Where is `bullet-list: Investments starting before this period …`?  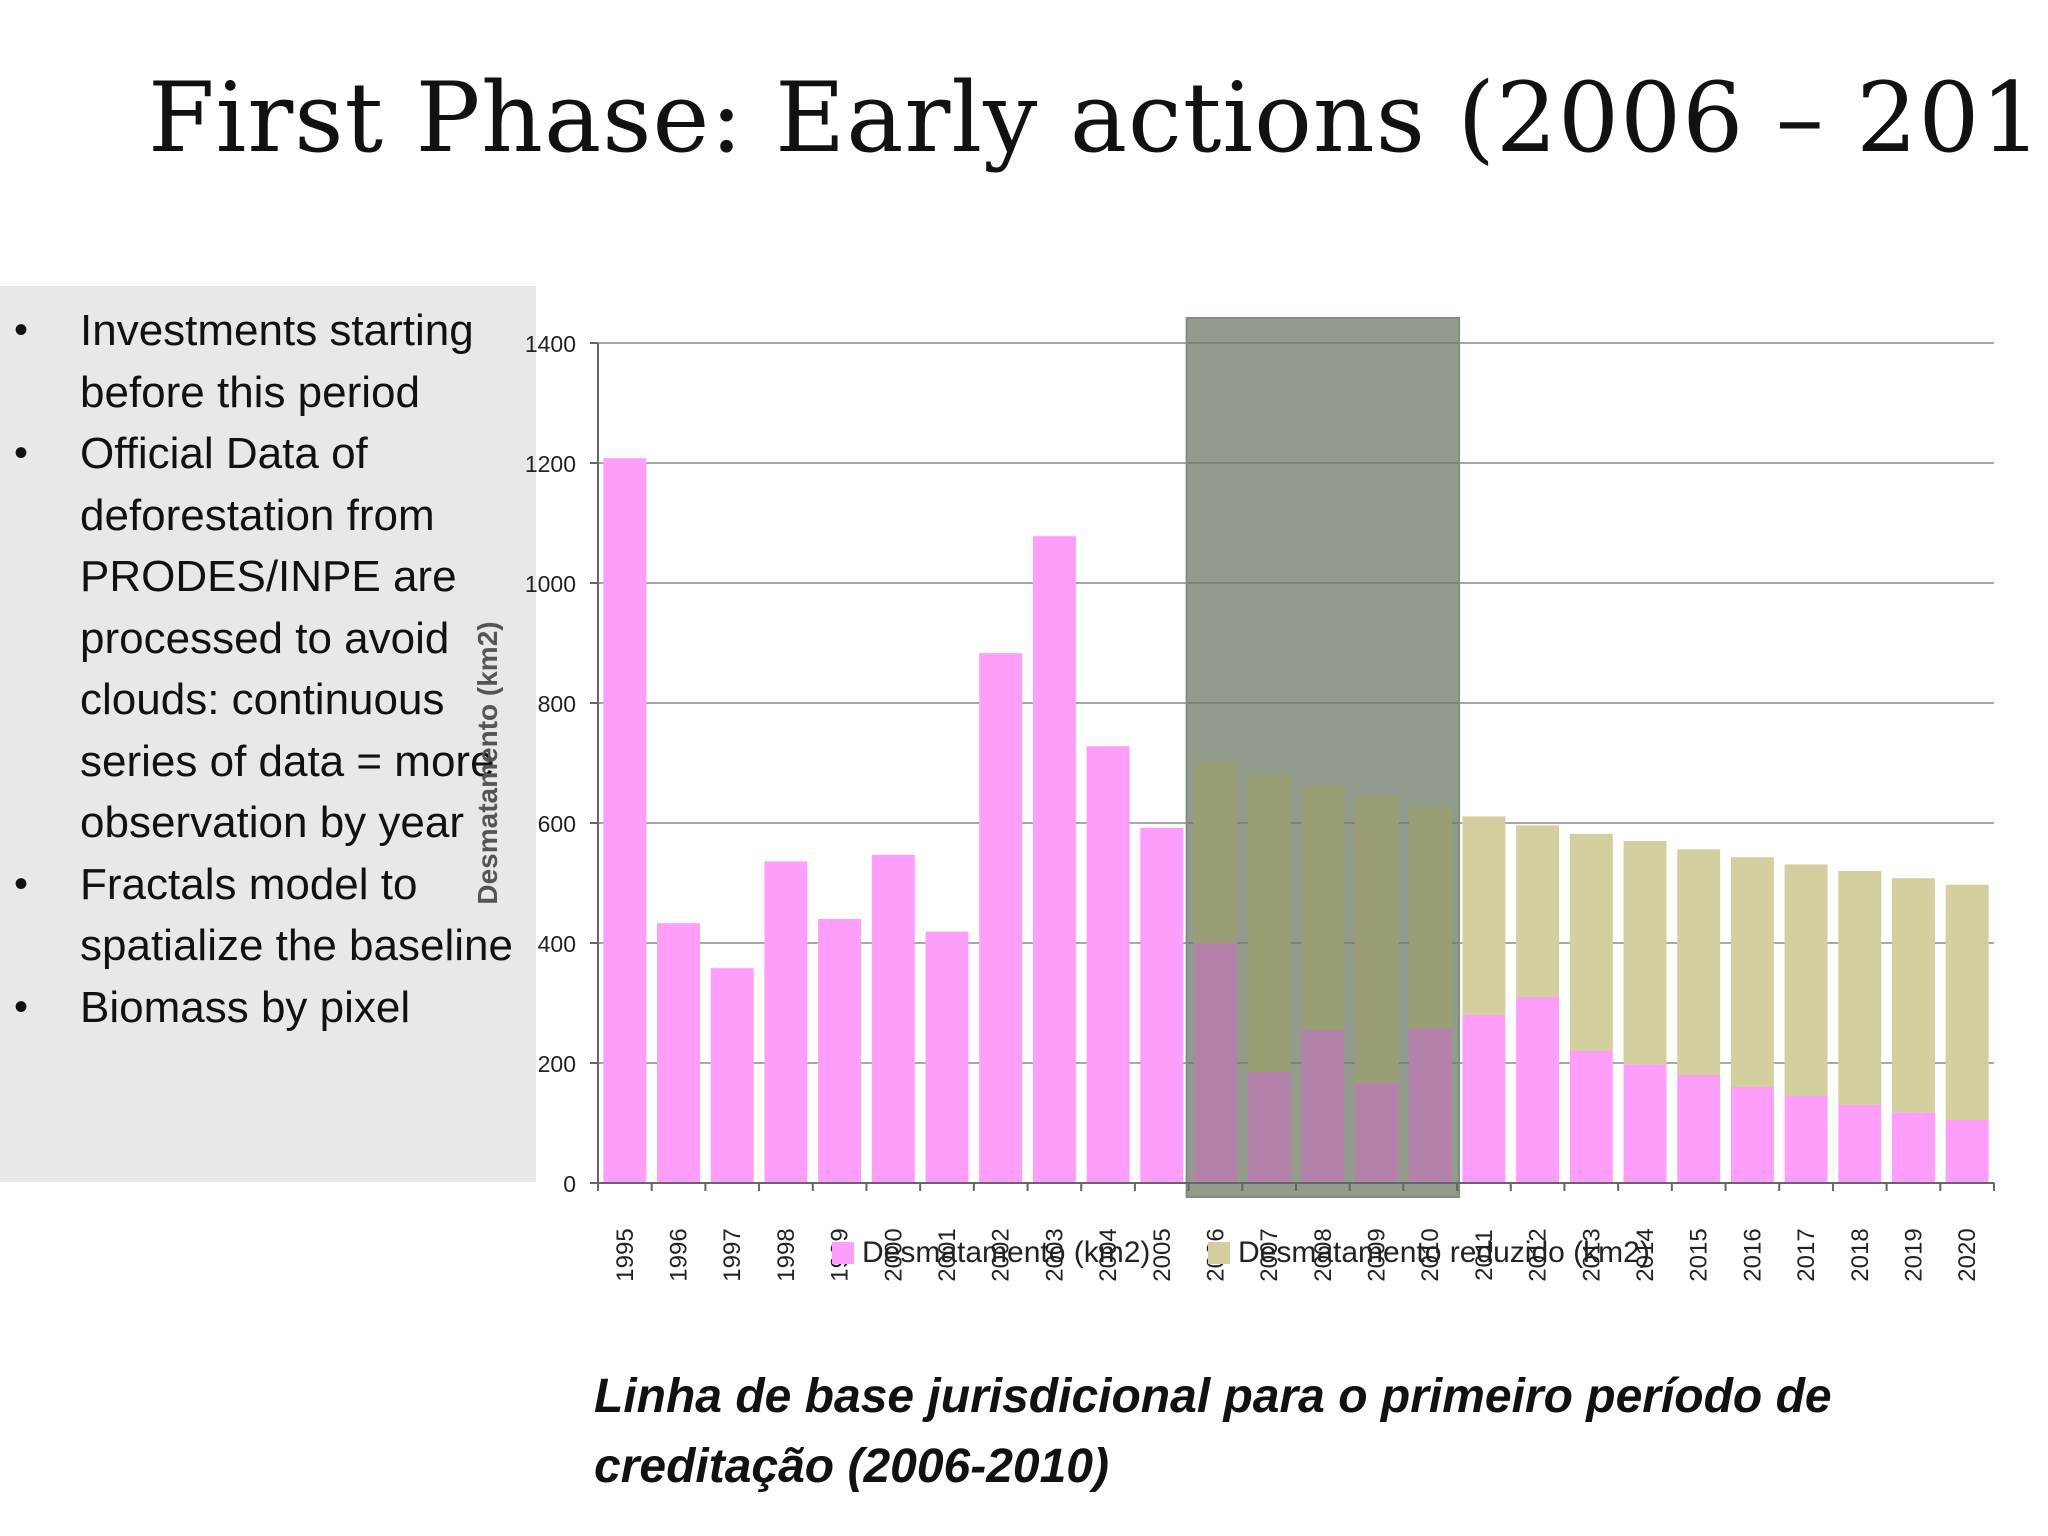 bullet-list: Investments starting before this period … is located at coordinates (268, 662).